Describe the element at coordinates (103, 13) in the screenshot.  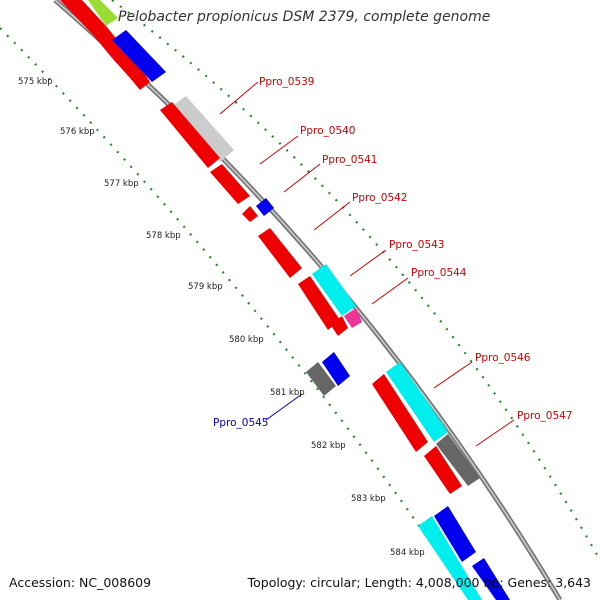
I see `gene-block-lime` at that location.